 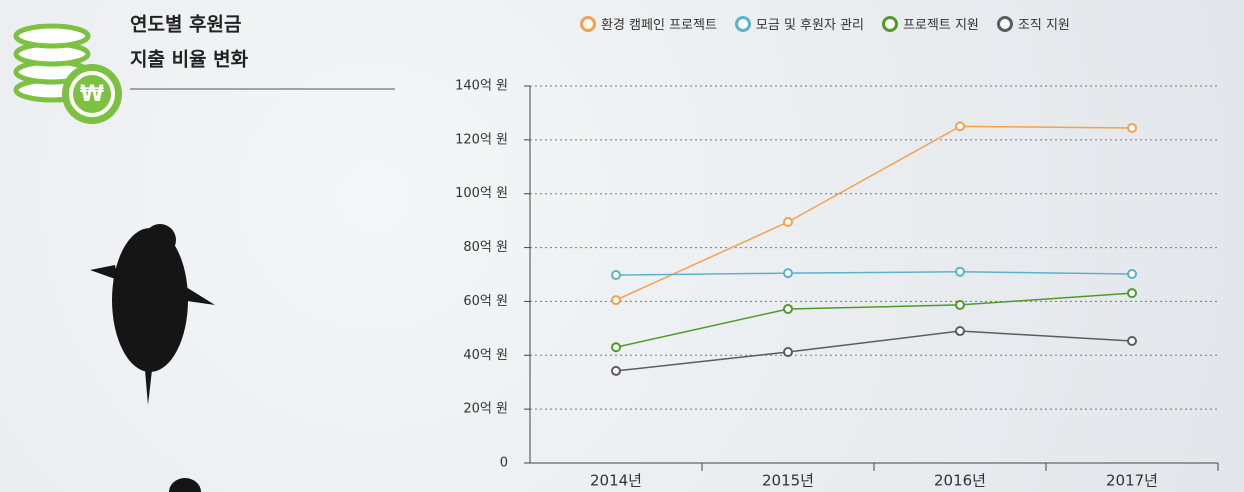 I want to click on x-tick-label: 2016년, so click(x=960, y=481).